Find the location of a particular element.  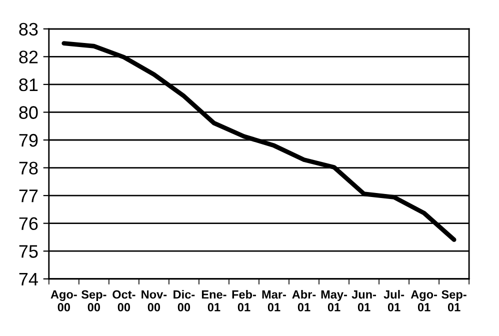

x-tick-label: May- 01 is located at coordinates (334, 301).